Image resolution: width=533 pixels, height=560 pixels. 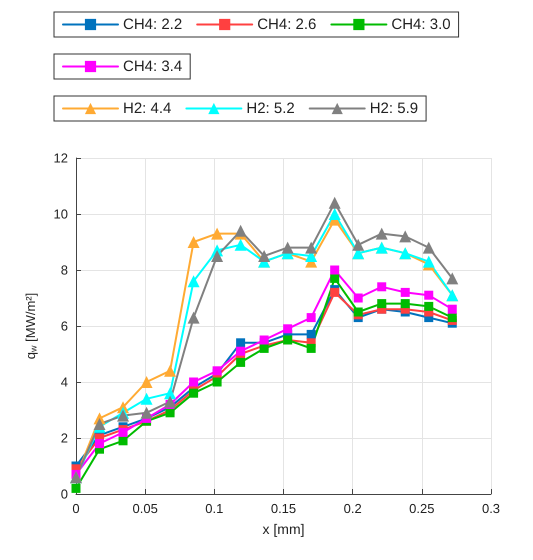 I want to click on y-tick-label: 8, so click(x=64, y=270).